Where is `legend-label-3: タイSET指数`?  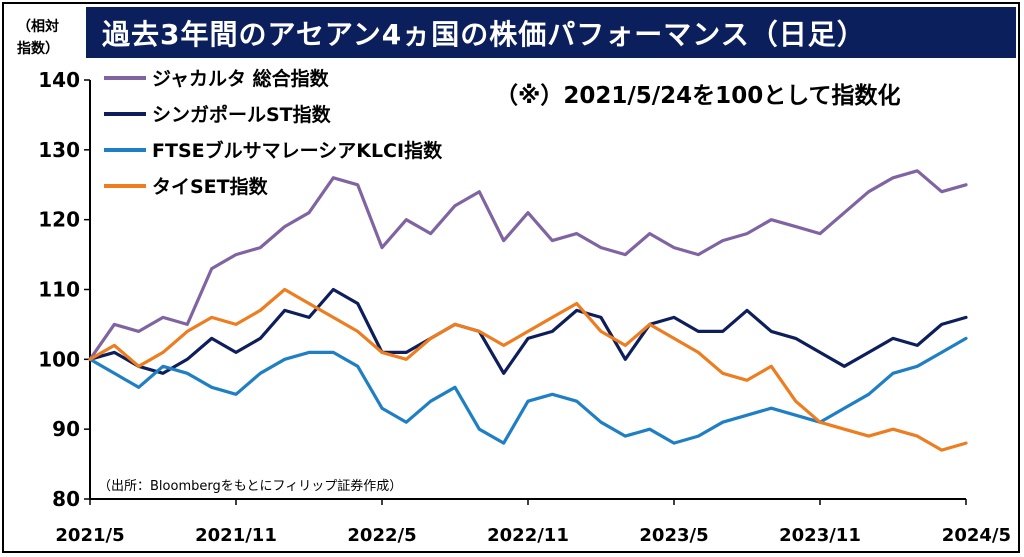 legend-label-3: タイSET指数 is located at coordinates (210, 186).